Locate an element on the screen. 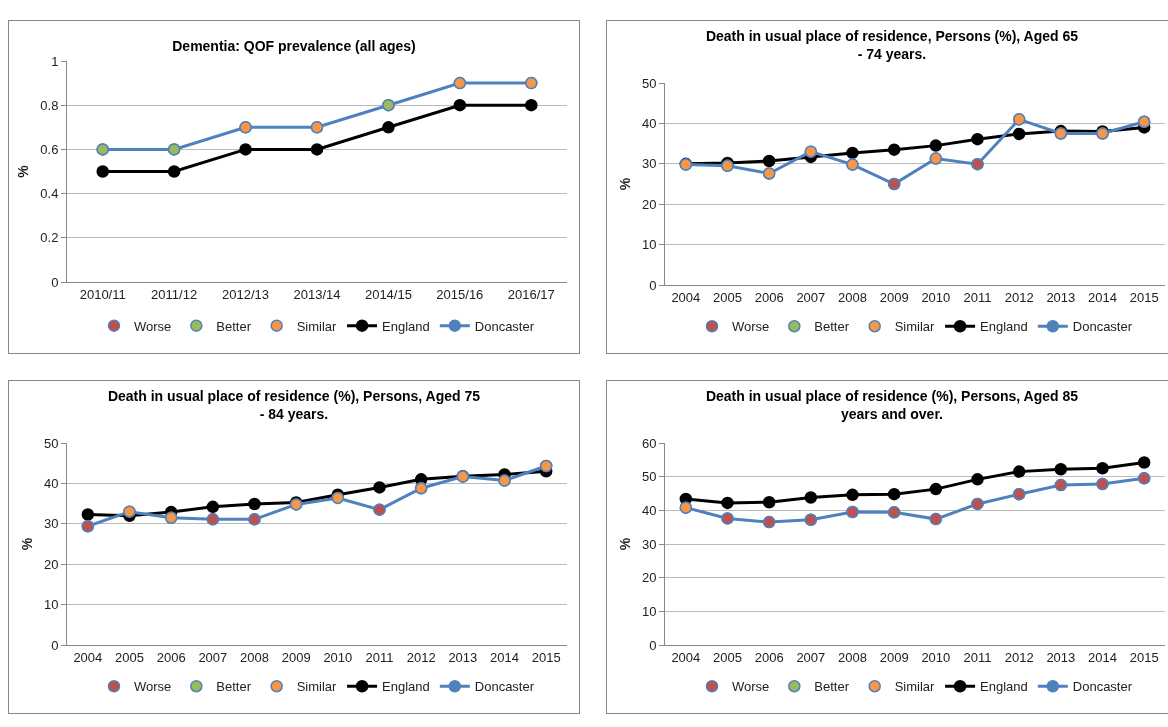  y-tick-label: 1 is located at coordinates (55, 61).